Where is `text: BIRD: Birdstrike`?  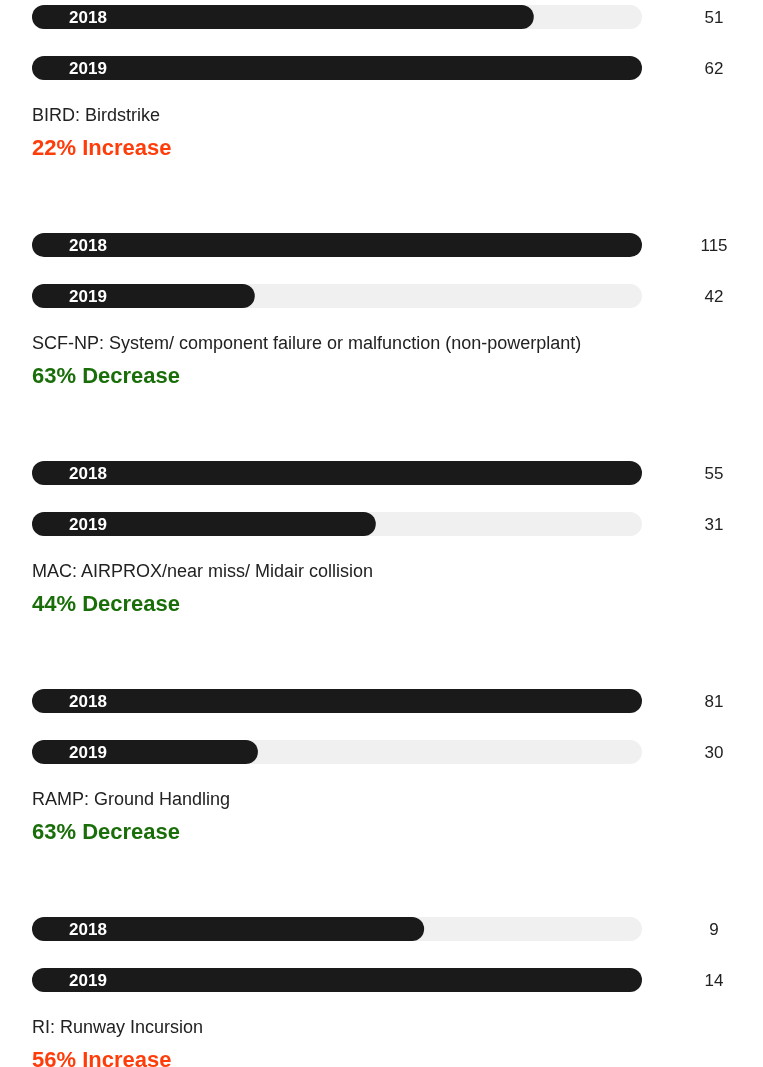 text: BIRD: Birdstrike is located at coordinates (96, 115).